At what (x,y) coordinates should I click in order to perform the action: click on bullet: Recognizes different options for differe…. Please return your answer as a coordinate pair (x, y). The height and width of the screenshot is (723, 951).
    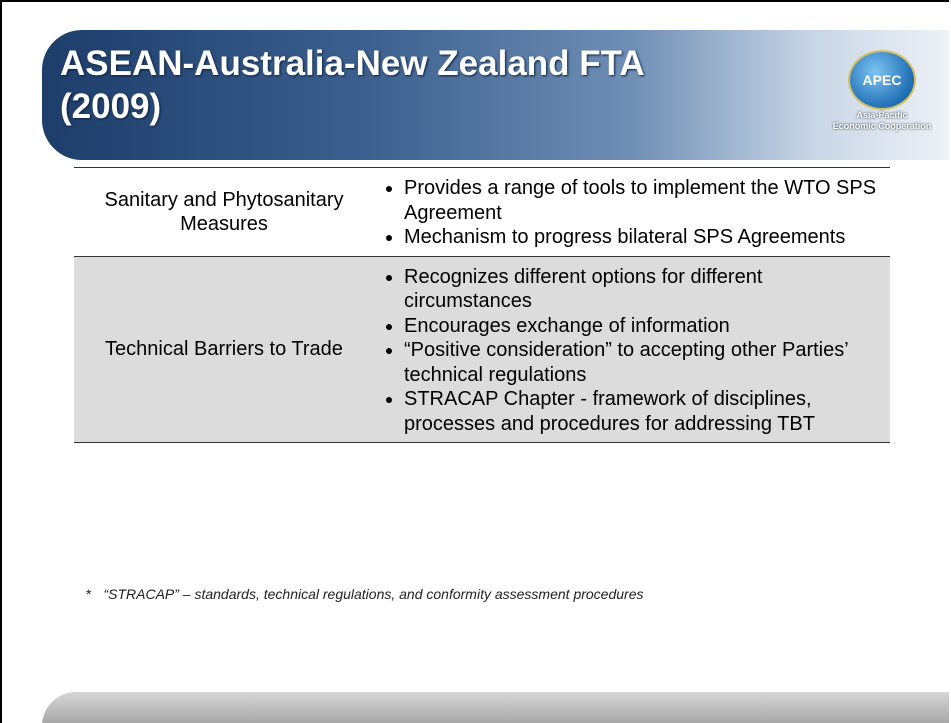
    Looking at the image, I should click on (647, 289).